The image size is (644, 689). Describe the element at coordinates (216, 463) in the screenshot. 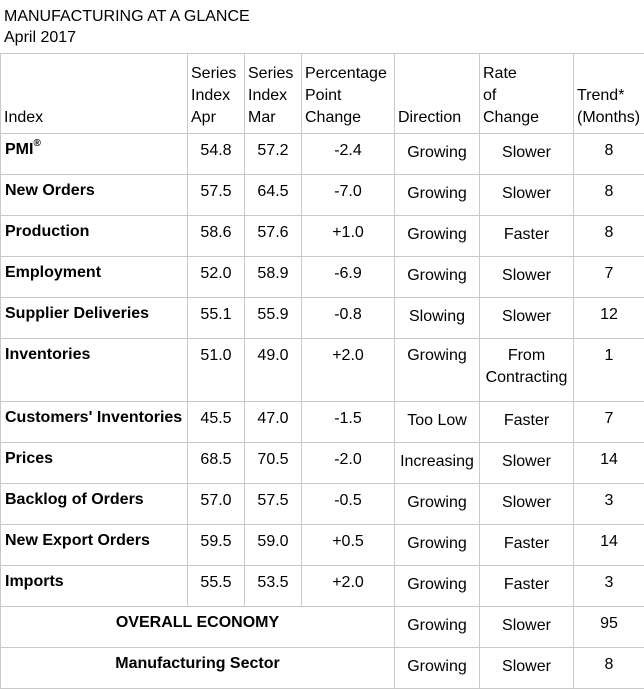

I see `series-apr-cell: 68.5` at that location.